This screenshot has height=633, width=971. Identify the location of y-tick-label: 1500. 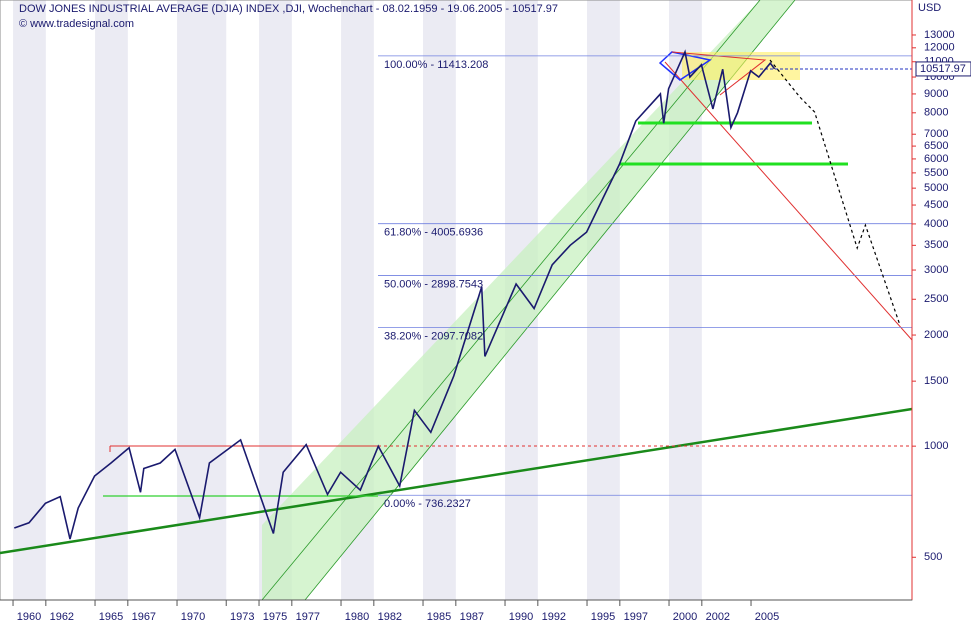
(936, 381).